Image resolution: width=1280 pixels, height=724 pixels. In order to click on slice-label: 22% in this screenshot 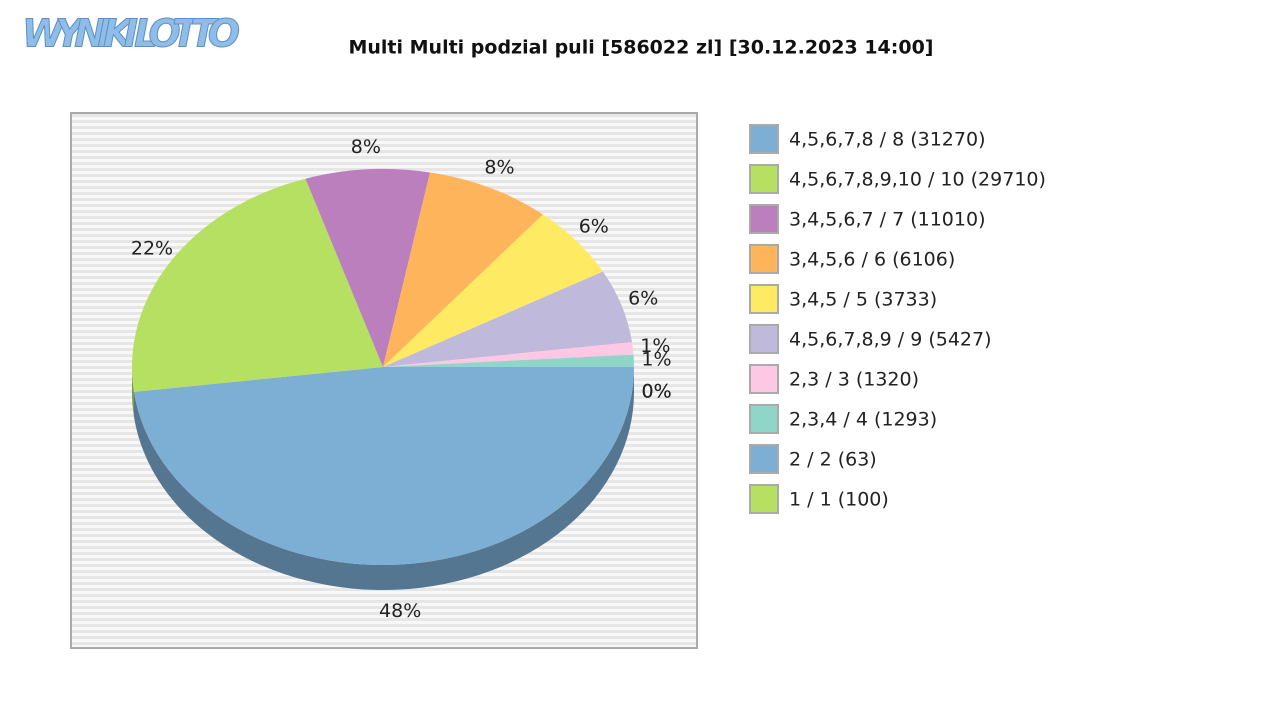, I will do `click(152, 249)`.